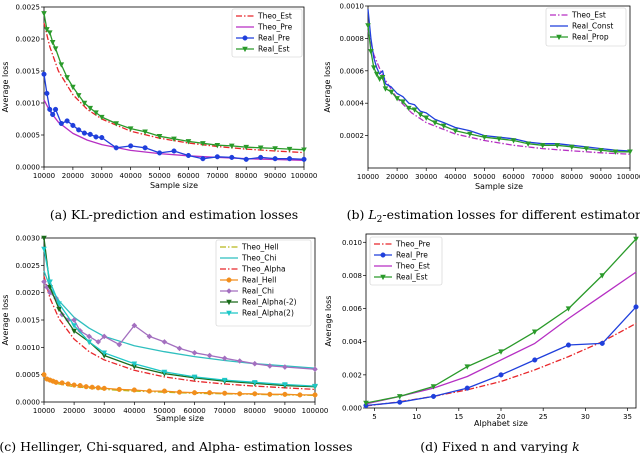 The height and width of the screenshot is (453, 640). I want to click on panel-c-ytick-label: 0.0015, so click(28, 321).